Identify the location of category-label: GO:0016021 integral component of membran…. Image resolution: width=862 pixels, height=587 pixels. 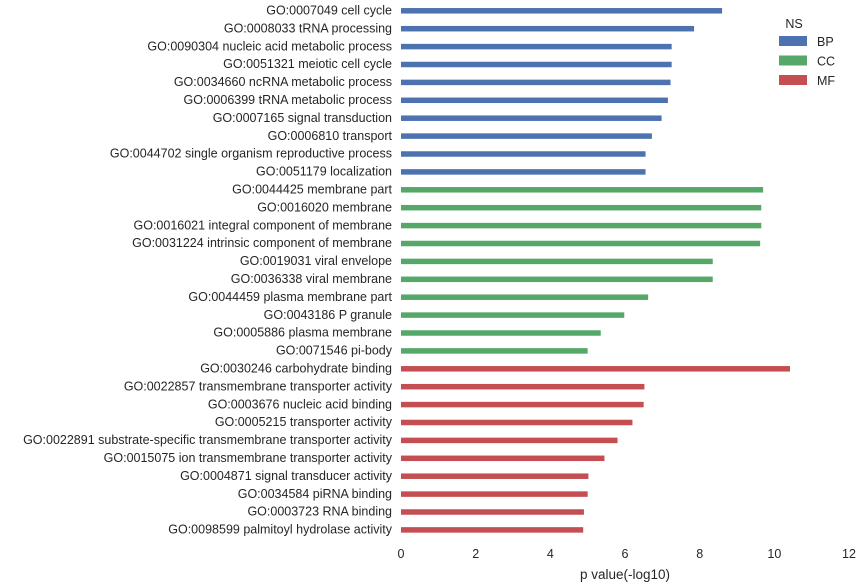
(263, 225).